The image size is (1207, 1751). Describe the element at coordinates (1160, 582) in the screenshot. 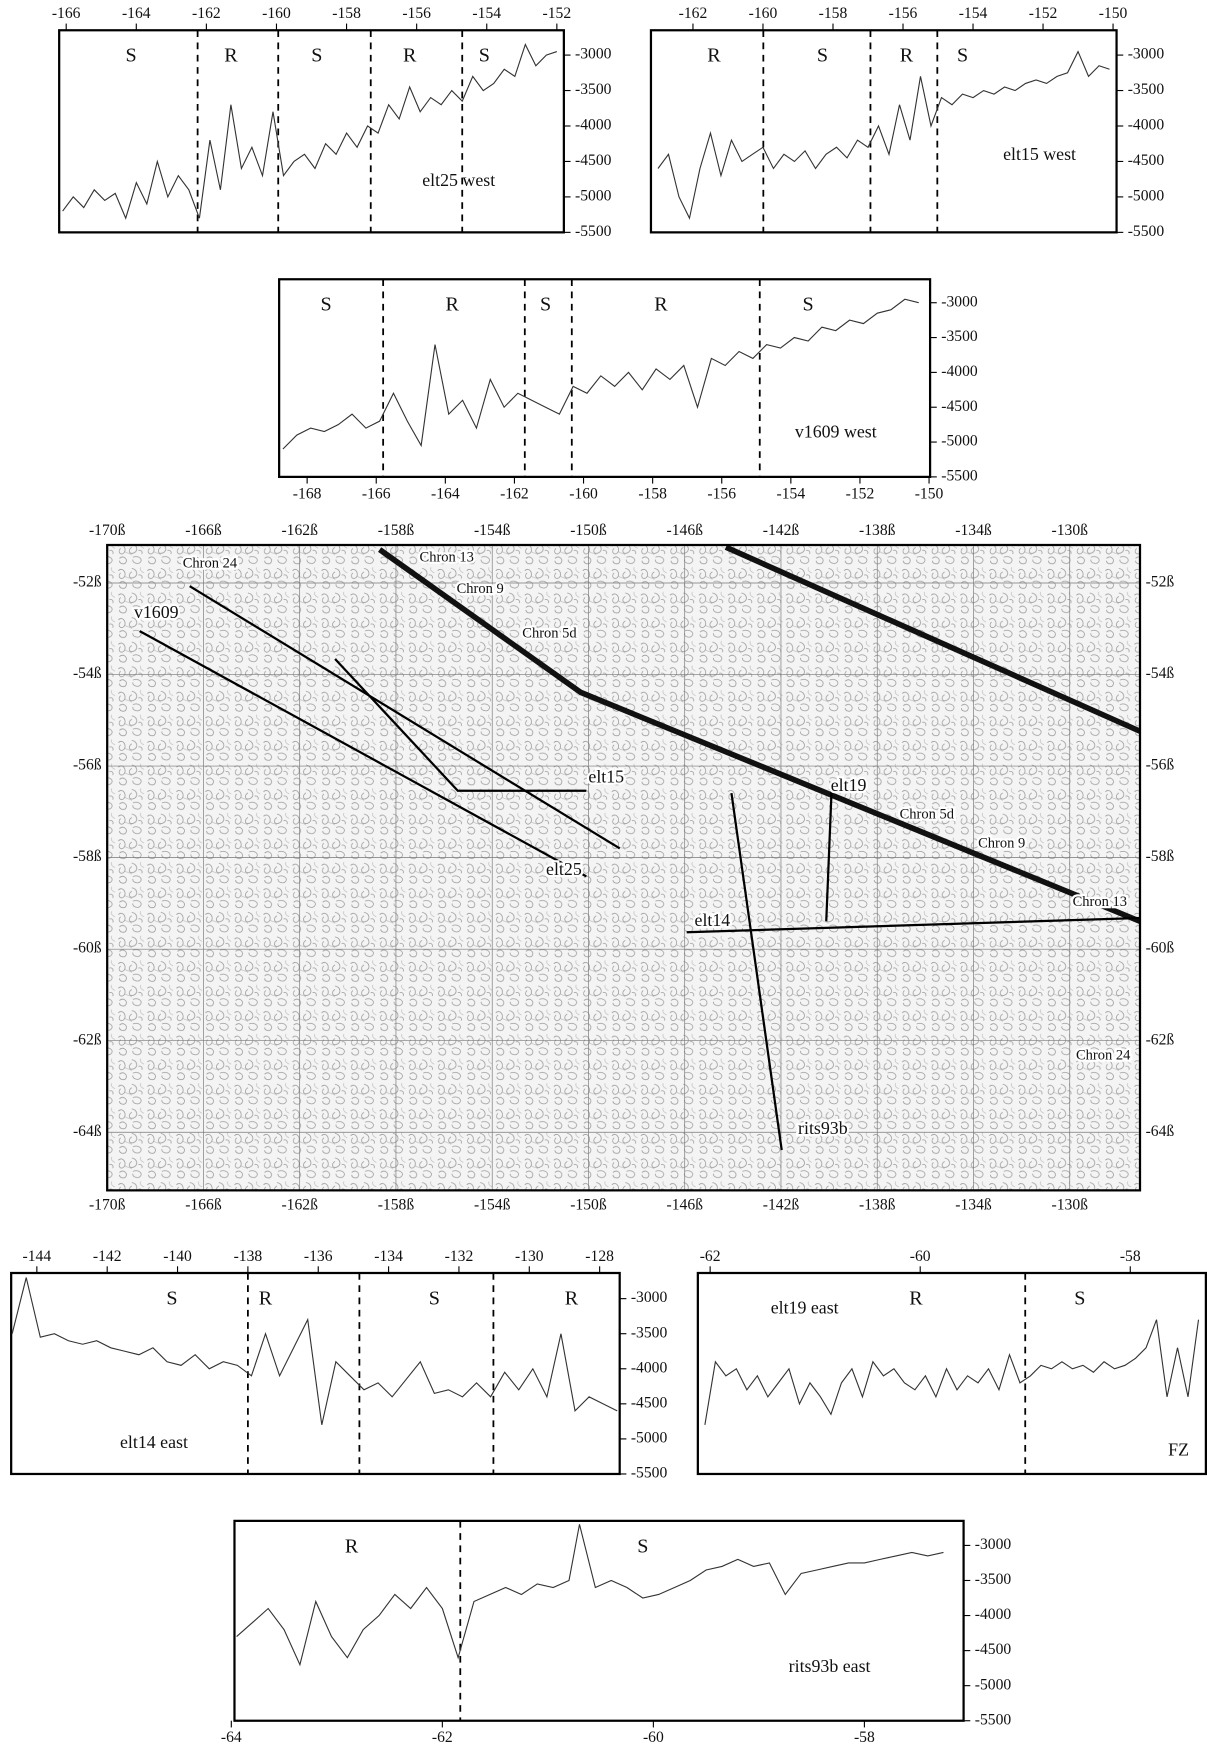

I see `y-tick-label: -52ß` at that location.